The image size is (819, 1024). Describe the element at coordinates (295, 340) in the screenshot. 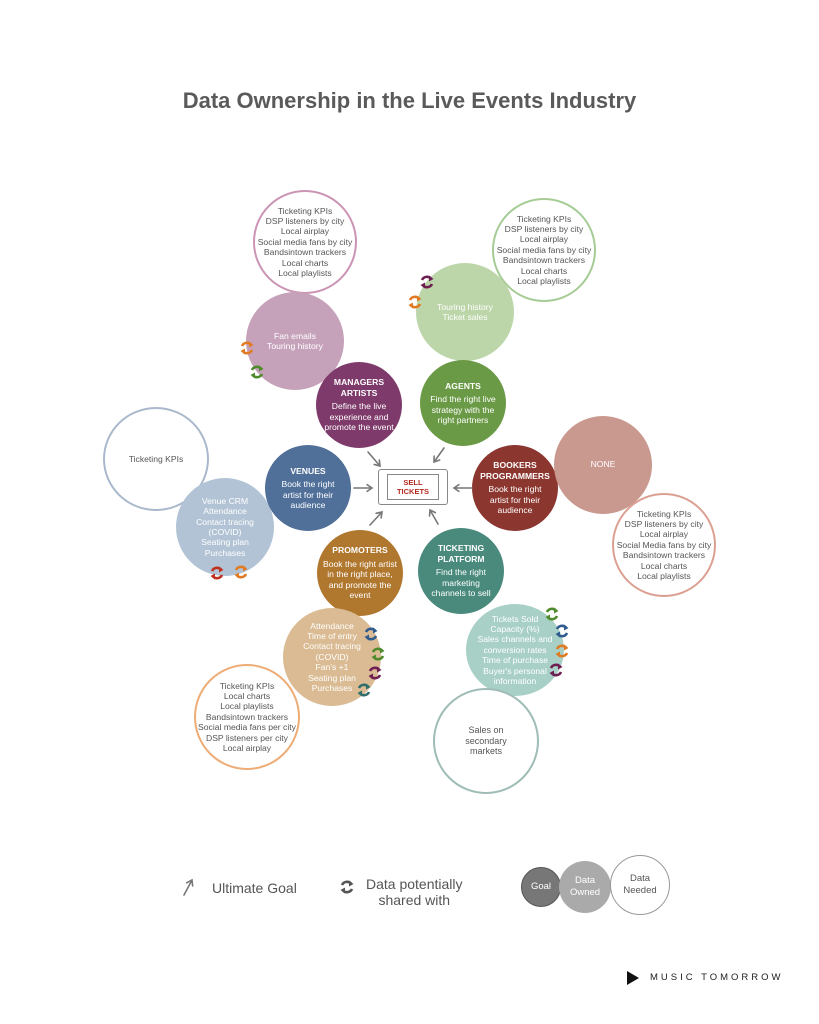

I see `managers-owned-text: Fan emails Touring history` at that location.